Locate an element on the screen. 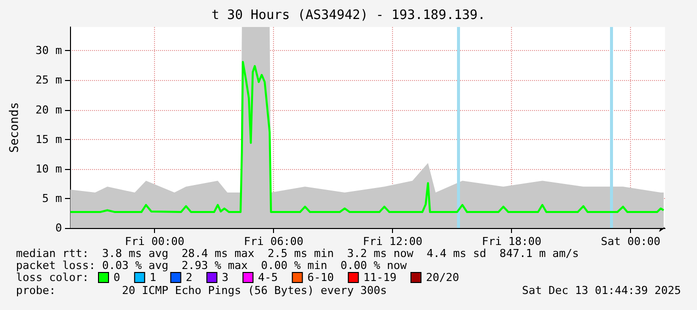  chart-title: t 30 Hours (AS34942) - 193.189.139. is located at coordinates (349, 15).